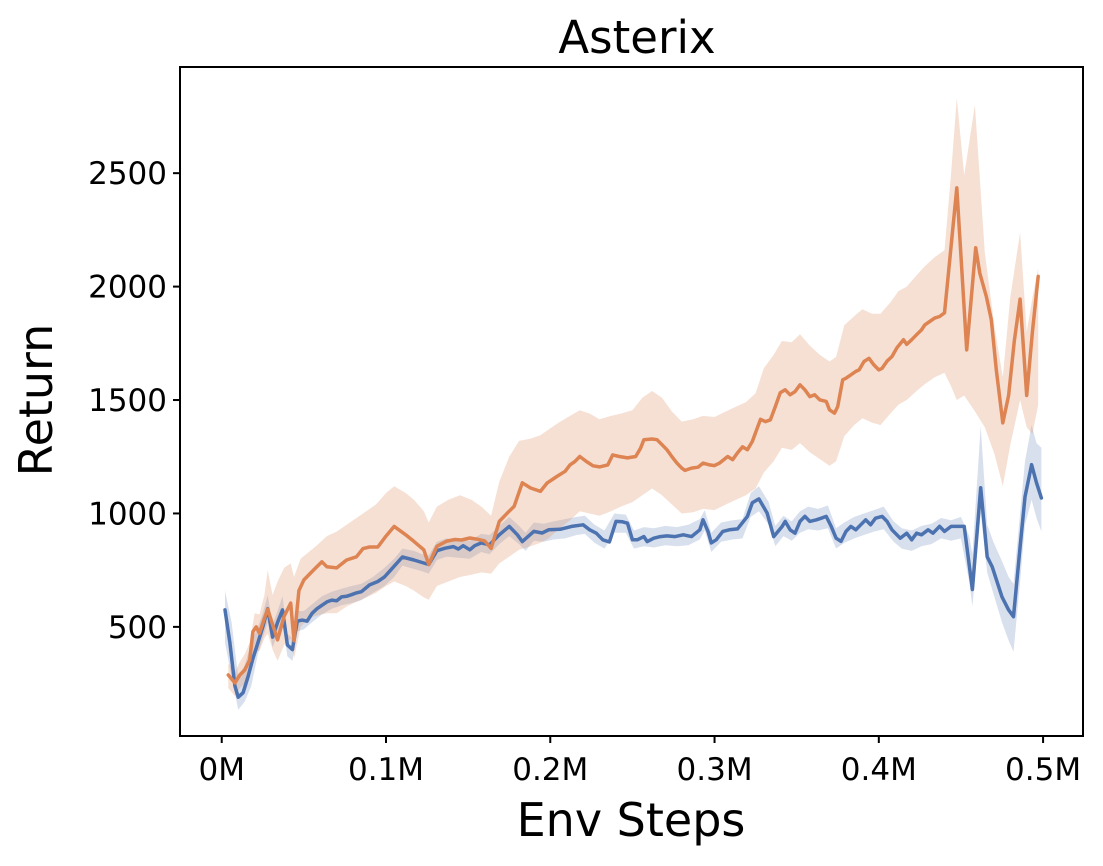  What do you see at coordinates (386, 770) in the screenshot?
I see `x-tick-label: 0.1M` at bounding box center [386, 770].